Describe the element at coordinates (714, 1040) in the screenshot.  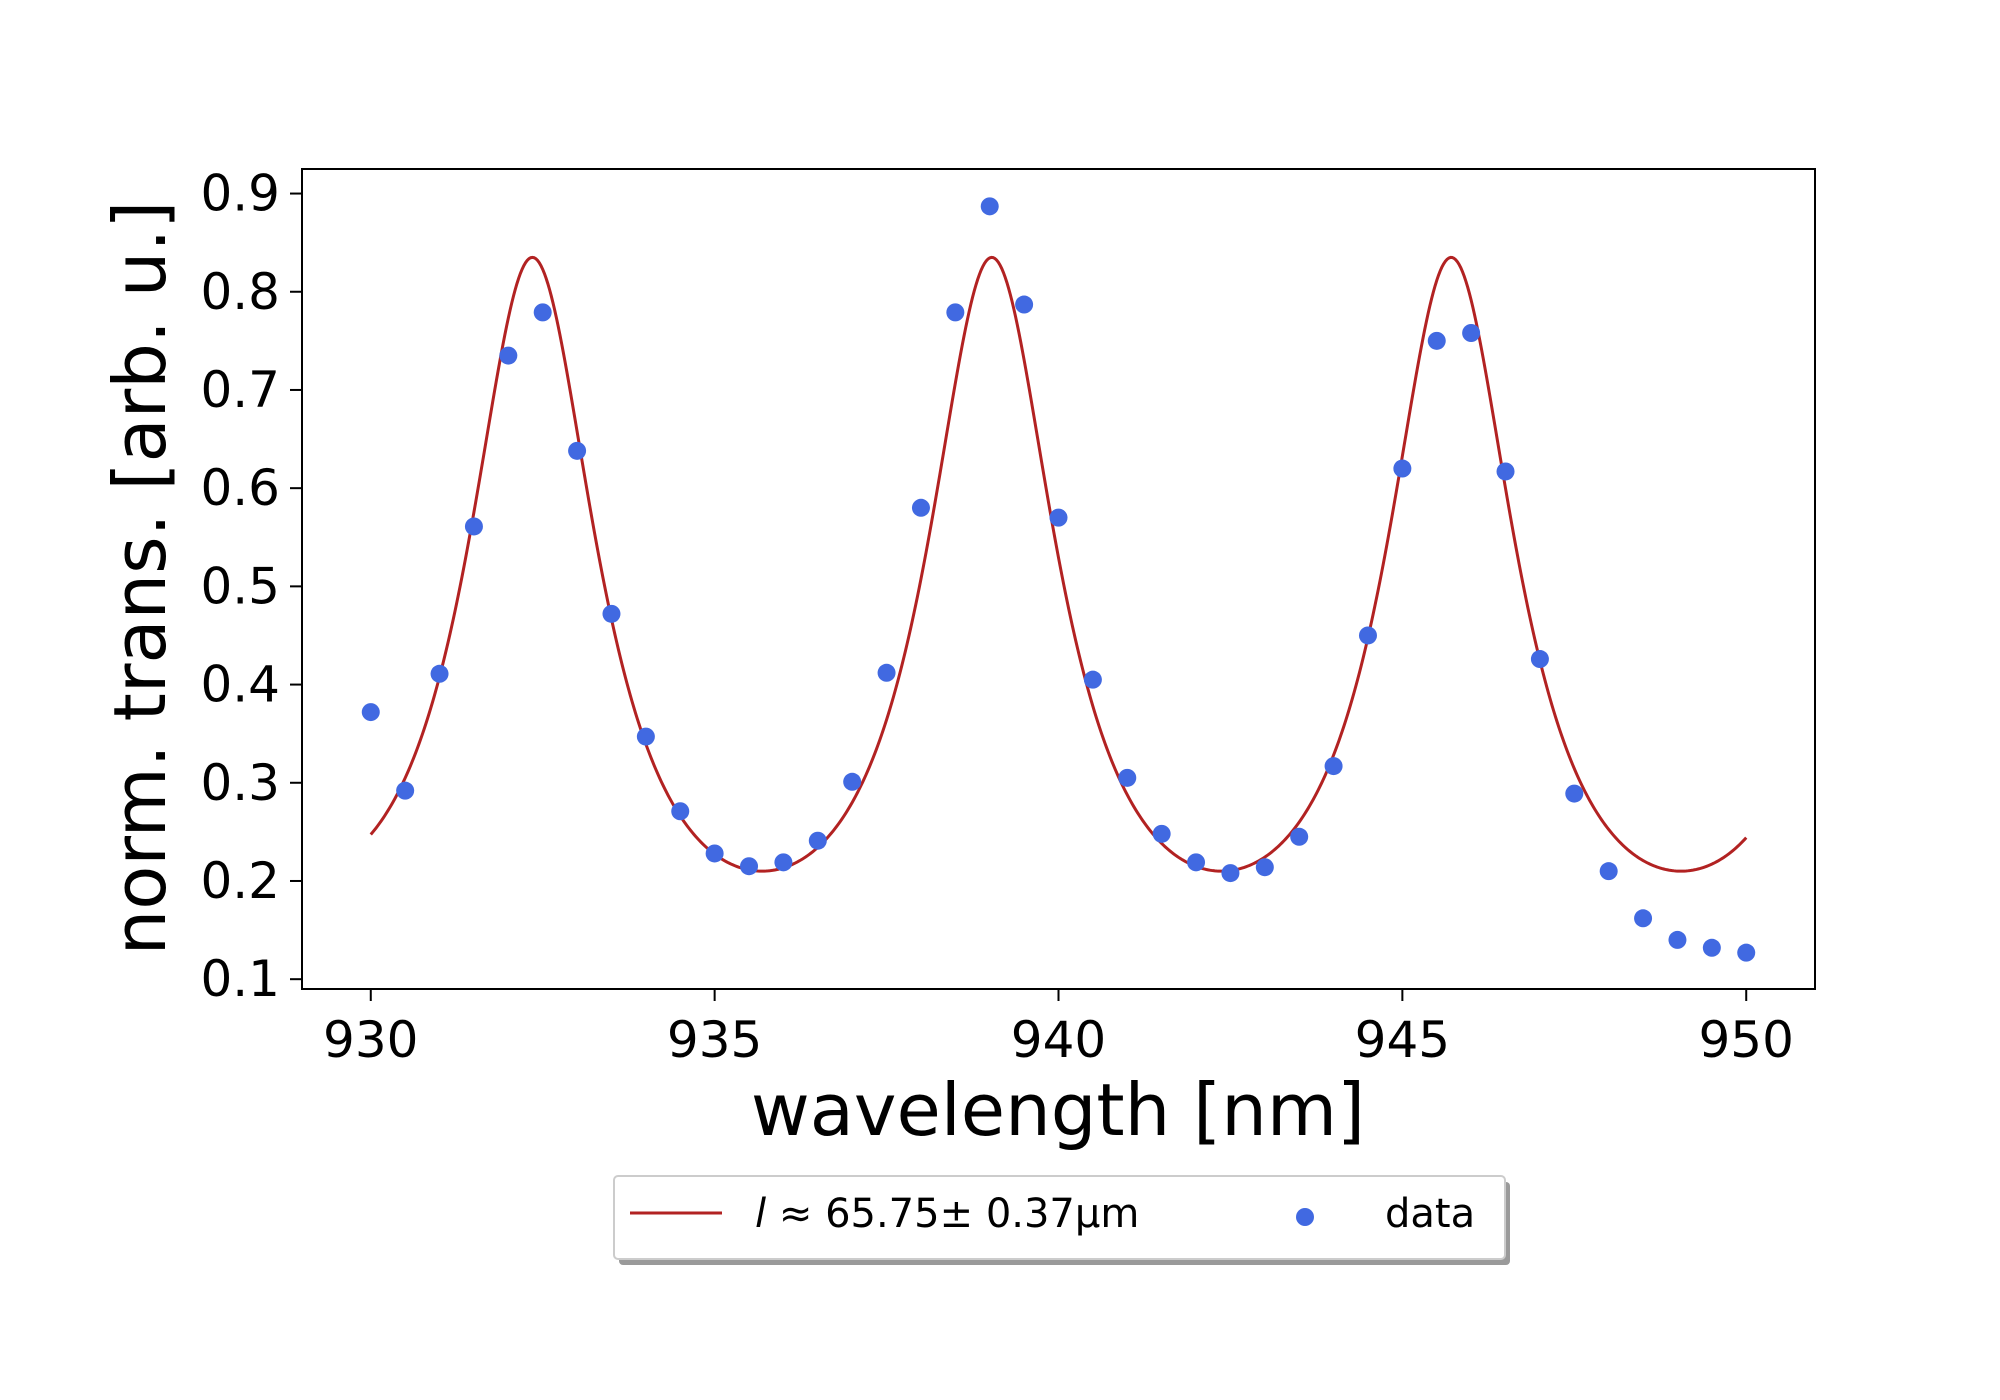
I see `x-tick-label: 935` at that location.